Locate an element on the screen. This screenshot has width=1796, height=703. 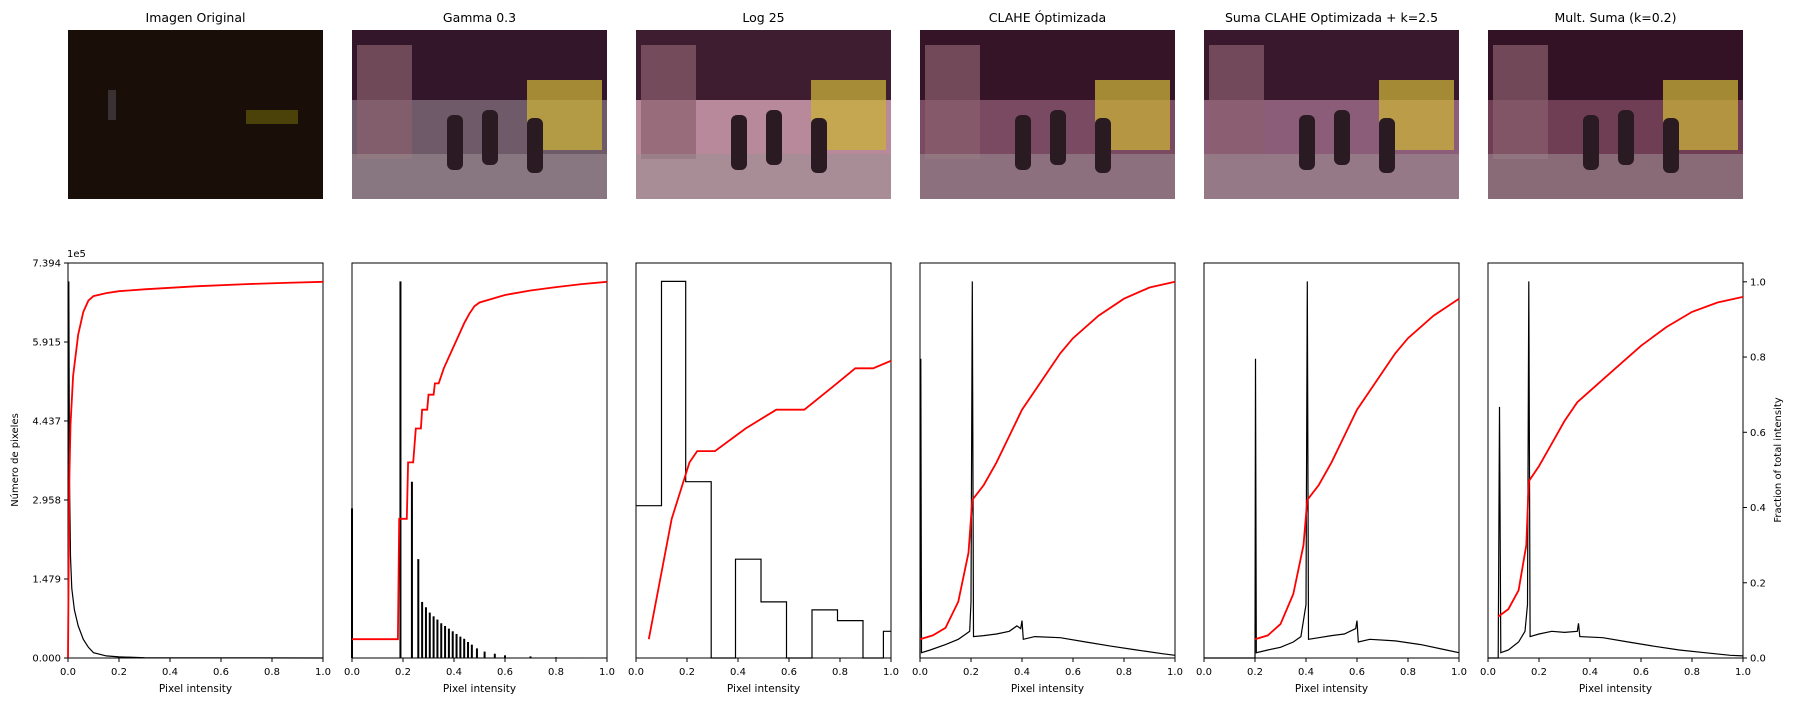
y-tick-label-left: 2.958 is located at coordinates (46, 500).